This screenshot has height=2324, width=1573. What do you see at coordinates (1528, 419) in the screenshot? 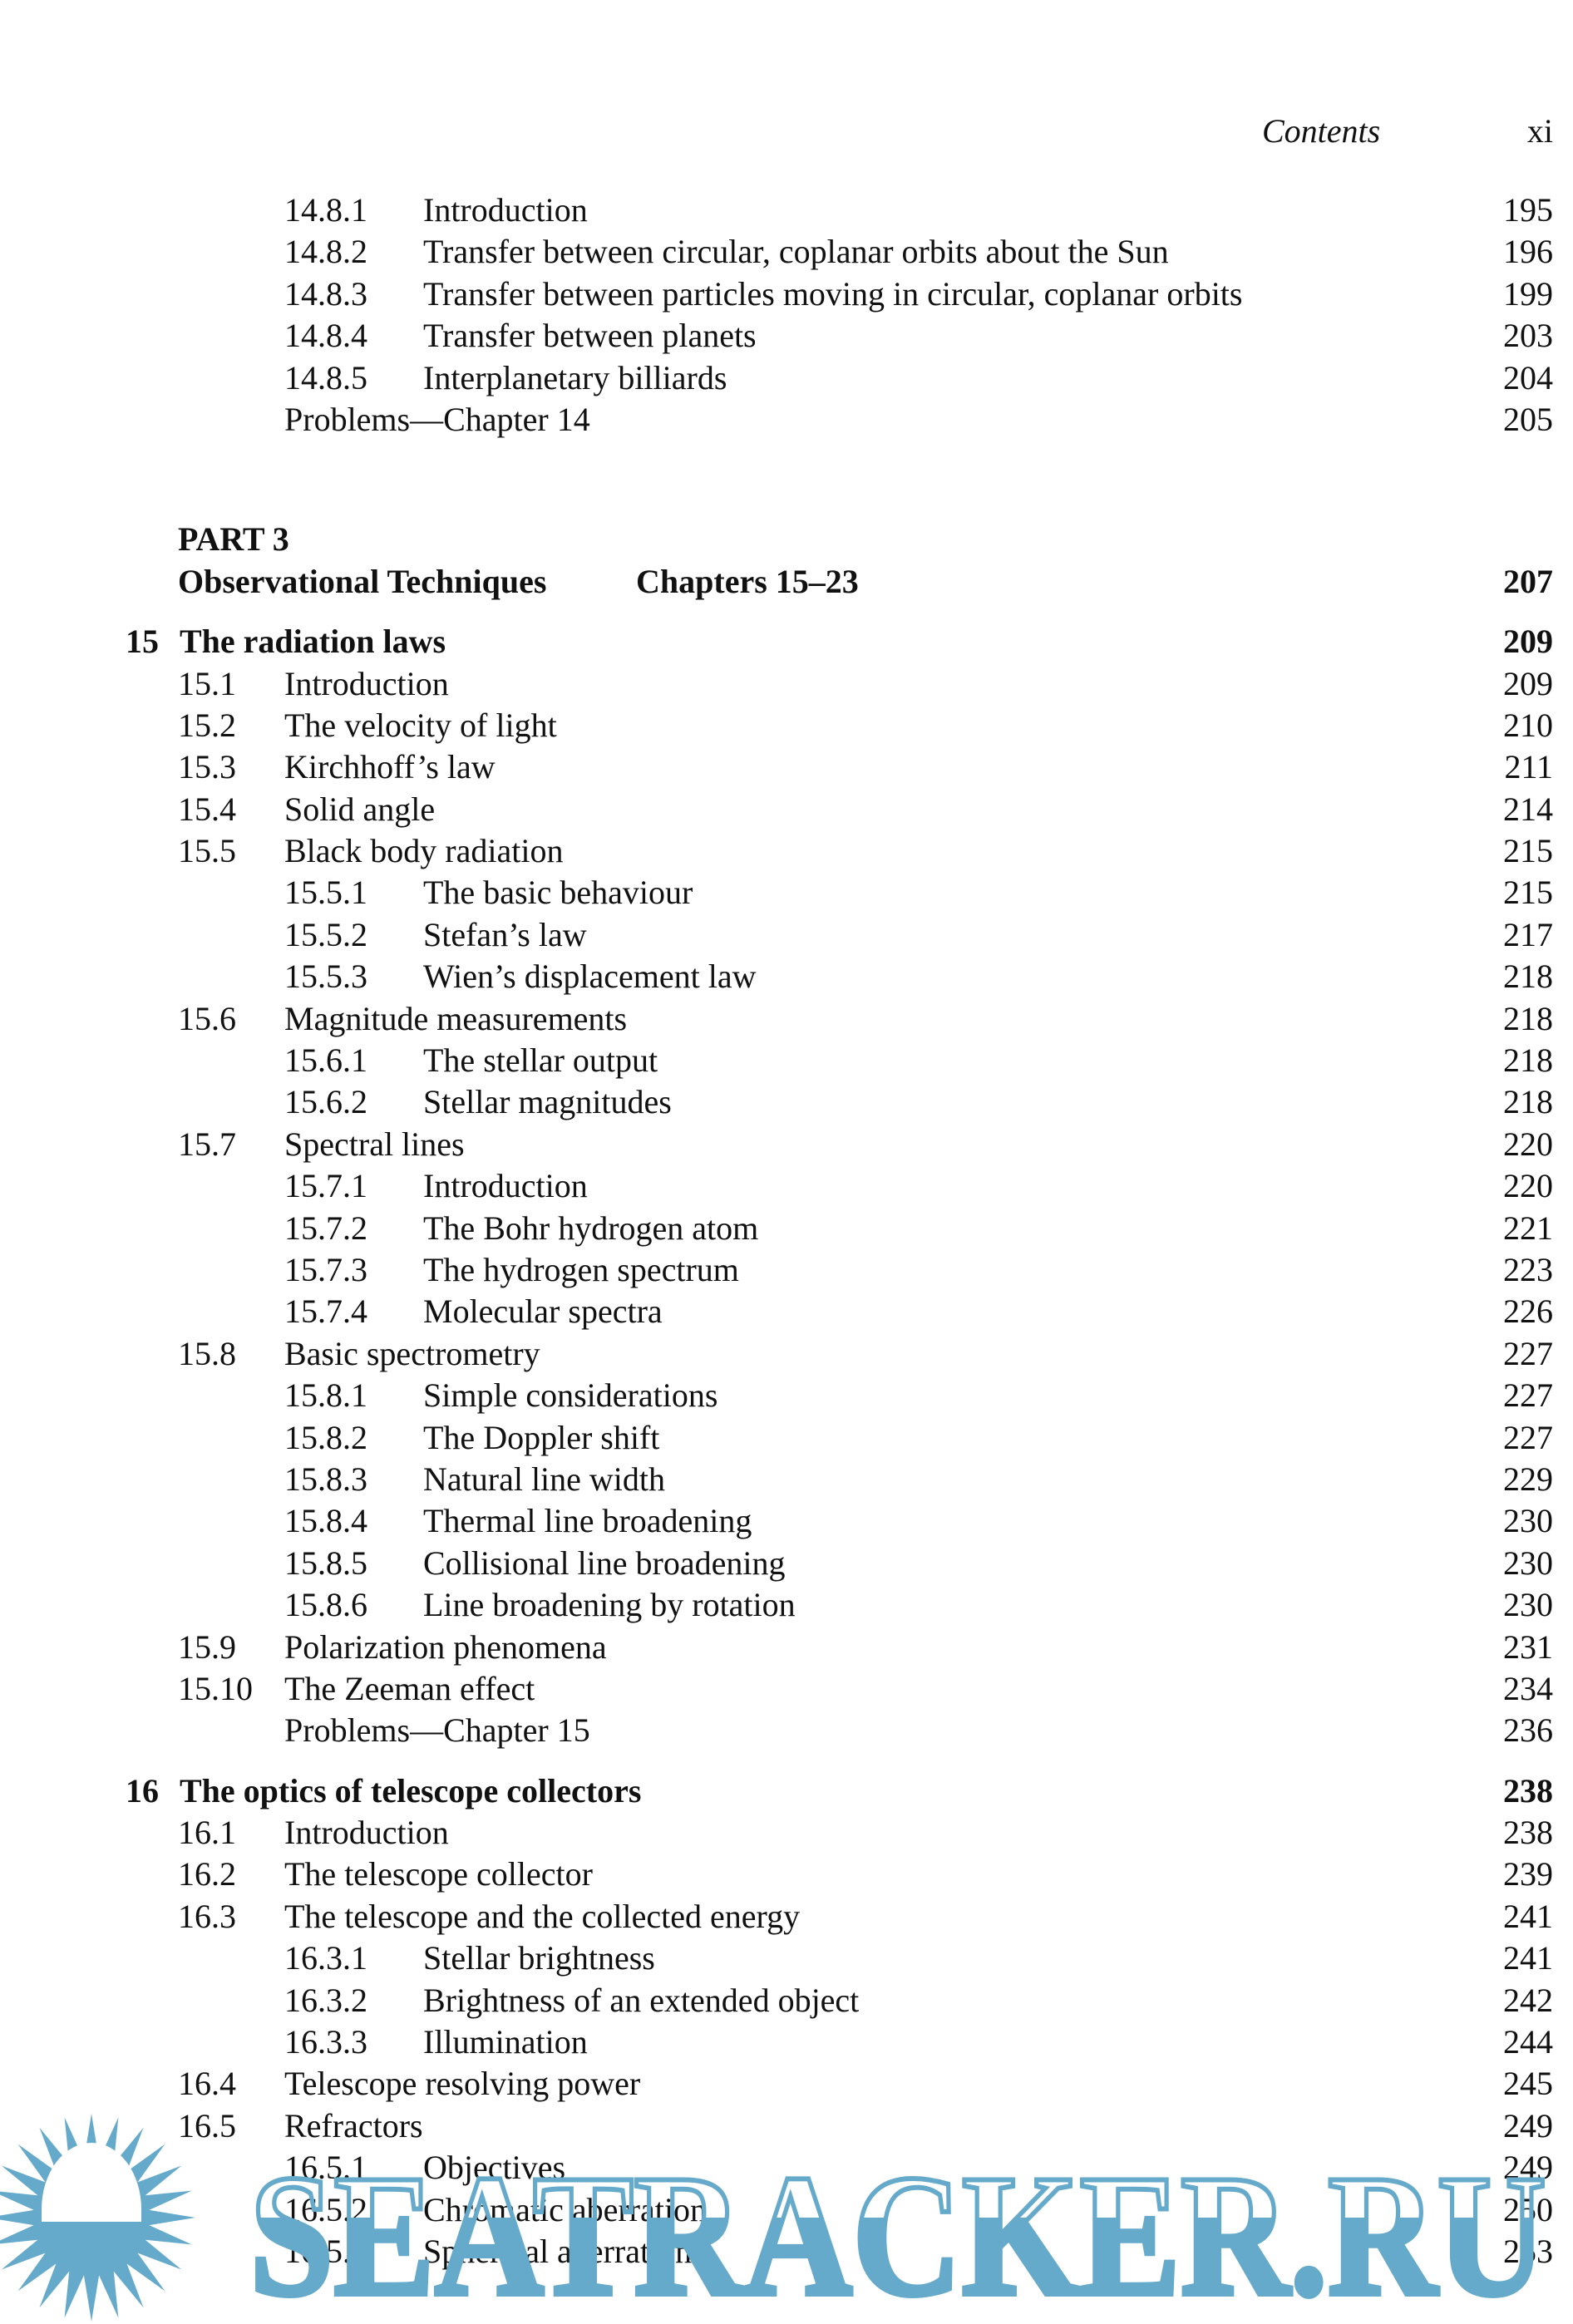
I see `entry-page: 205` at bounding box center [1528, 419].